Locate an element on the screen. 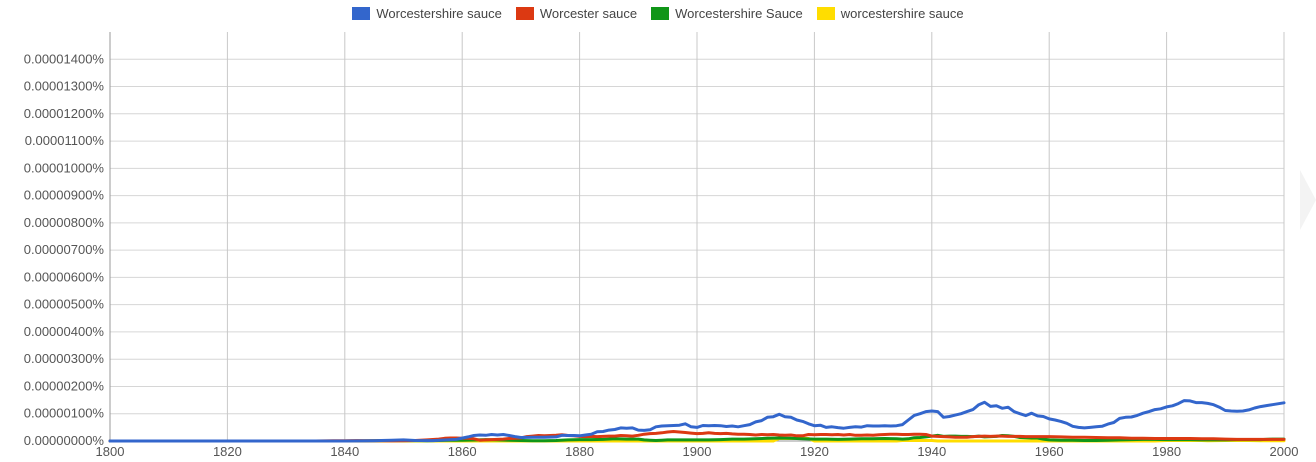  y-tick-label: 0.00000300% is located at coordinates (64, 358).